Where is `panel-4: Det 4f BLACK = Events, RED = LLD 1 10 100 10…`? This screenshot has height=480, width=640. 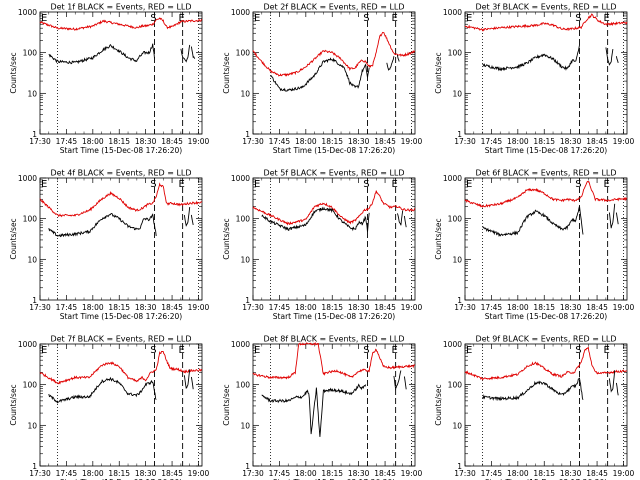
panel-4: Det 4f BLACK = Events, RED = LLD 1 10 100 10… is located at coordinates (109, 245).